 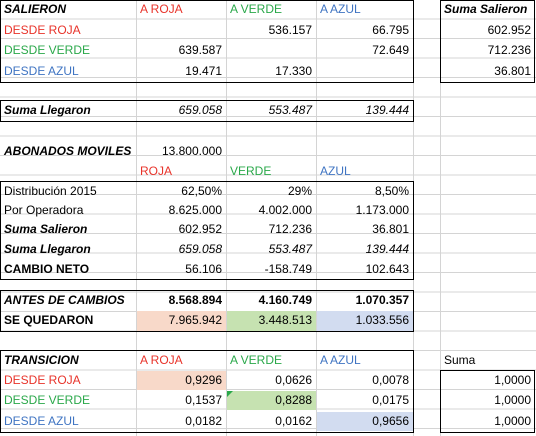 What do you see at coordinates (50, 191) in the screenshot?
I see `row-label: Distribución 2015` at bounding box center [50, 191].